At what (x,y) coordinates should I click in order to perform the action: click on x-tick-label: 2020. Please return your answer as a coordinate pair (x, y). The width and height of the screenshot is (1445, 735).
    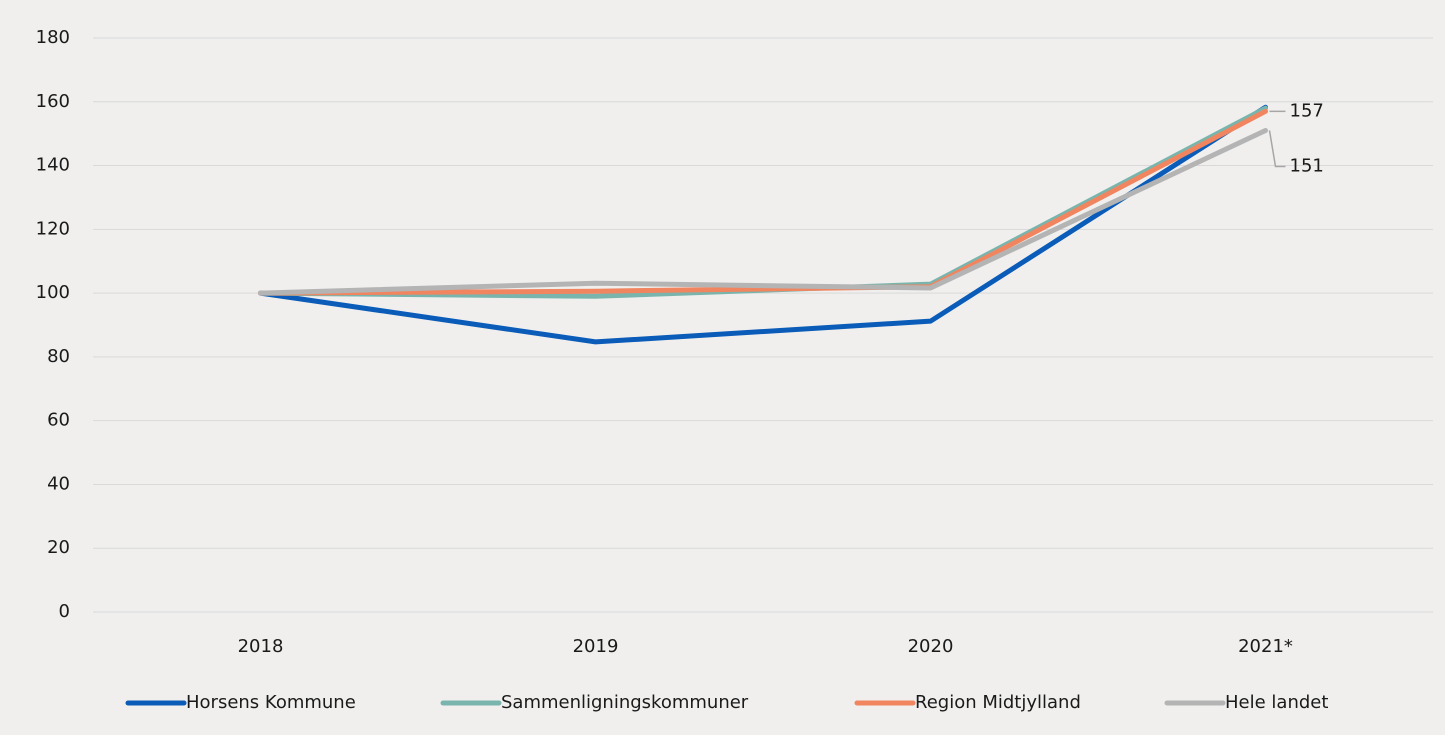
    Looking at the image, I should click on (931, 646).